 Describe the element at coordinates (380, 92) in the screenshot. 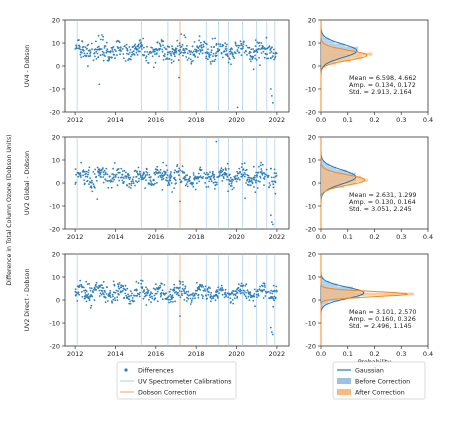

I see `stats-std: Std. = 2.913, 2.164` at that location.